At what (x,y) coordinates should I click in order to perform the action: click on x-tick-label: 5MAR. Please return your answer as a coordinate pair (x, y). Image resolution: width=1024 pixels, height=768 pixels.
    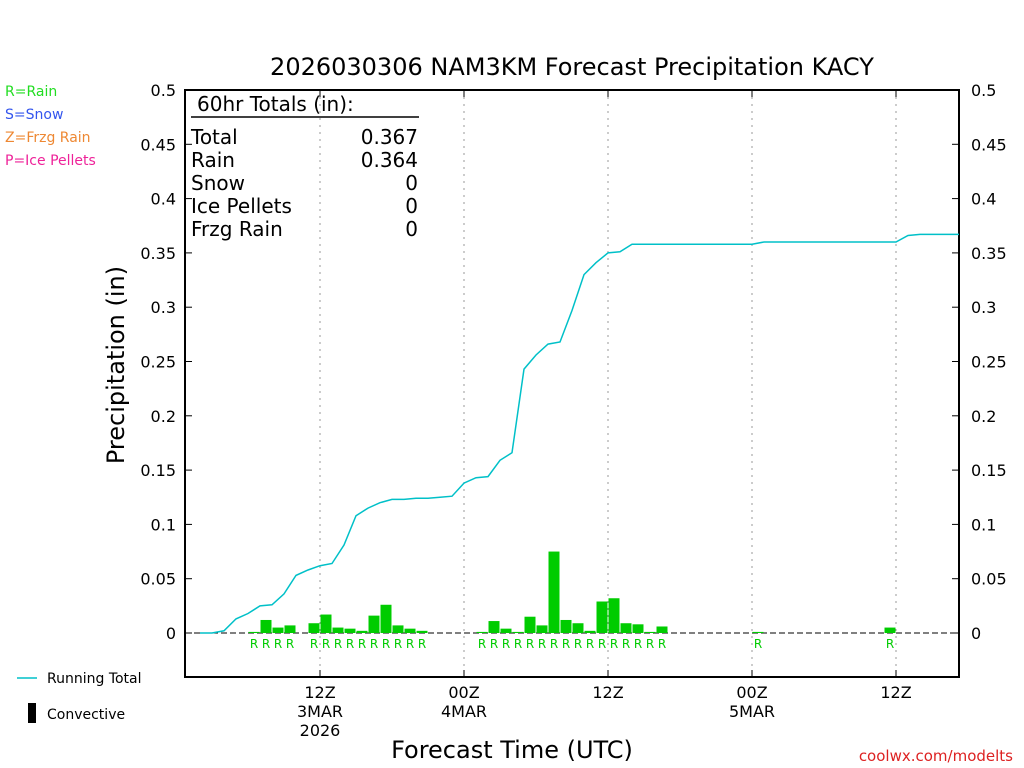
    Looking at the image, I should click on (752, 711).